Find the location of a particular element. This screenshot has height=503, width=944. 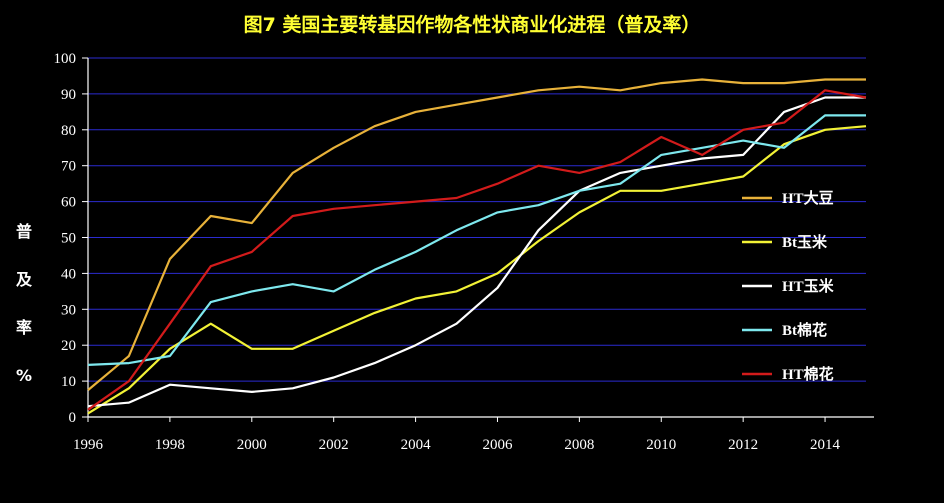

y-tick-label: 50 is located at coordinates (68, 239).